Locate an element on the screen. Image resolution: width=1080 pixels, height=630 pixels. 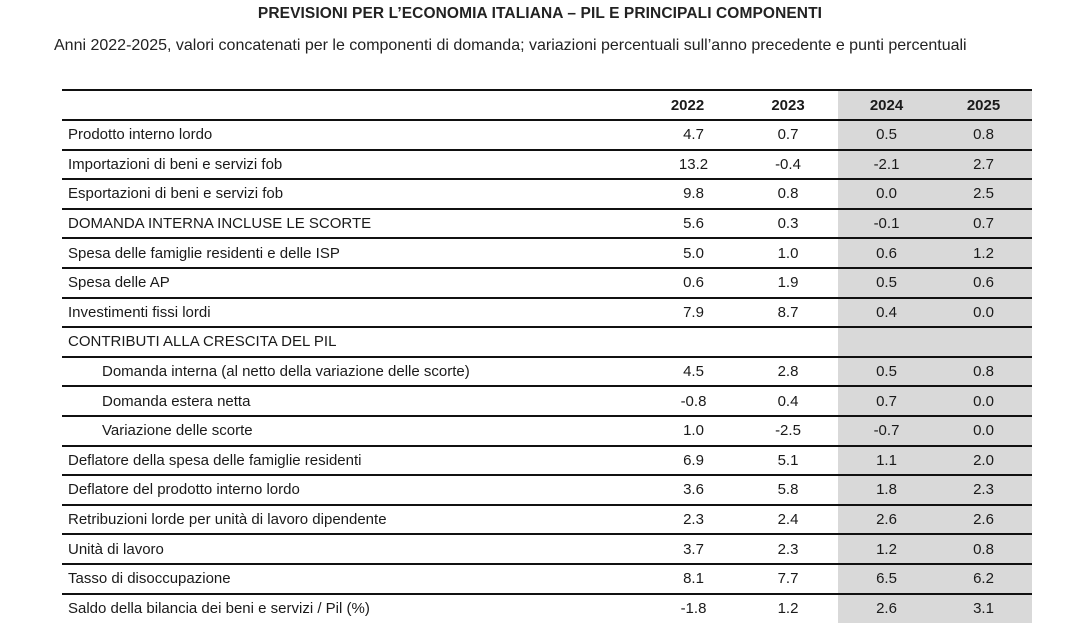
row-label: Investimenti fissi lordi is located at coordinates (349, 313).